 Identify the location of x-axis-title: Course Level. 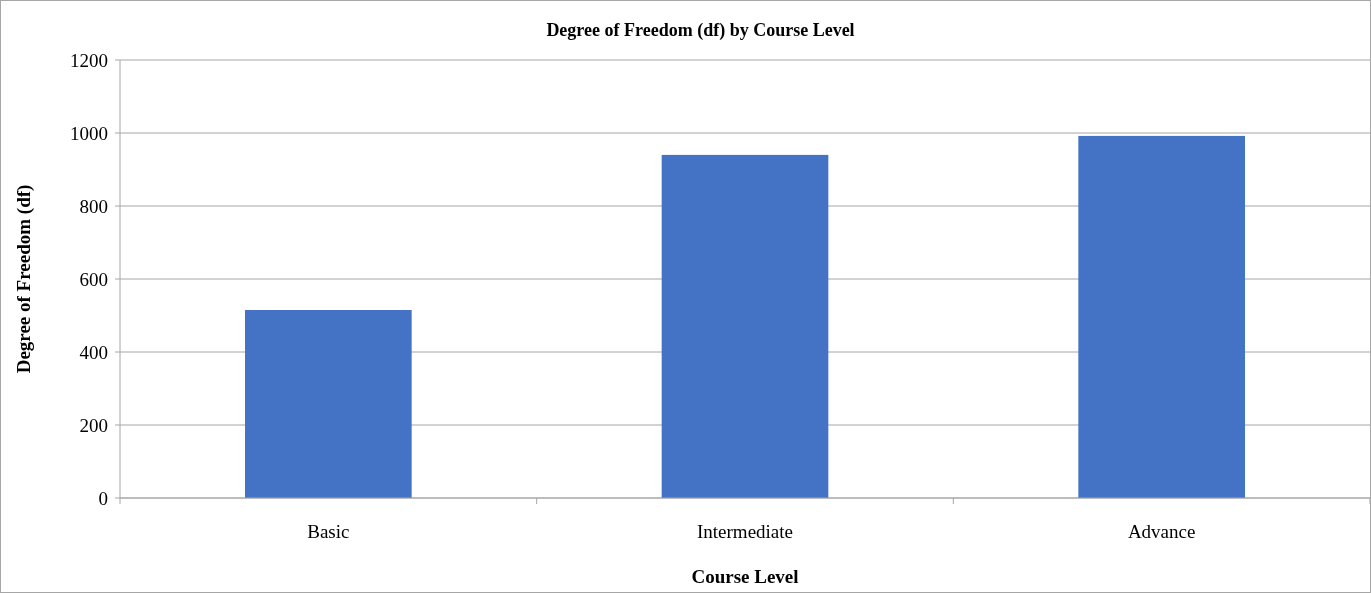
(745, 576).